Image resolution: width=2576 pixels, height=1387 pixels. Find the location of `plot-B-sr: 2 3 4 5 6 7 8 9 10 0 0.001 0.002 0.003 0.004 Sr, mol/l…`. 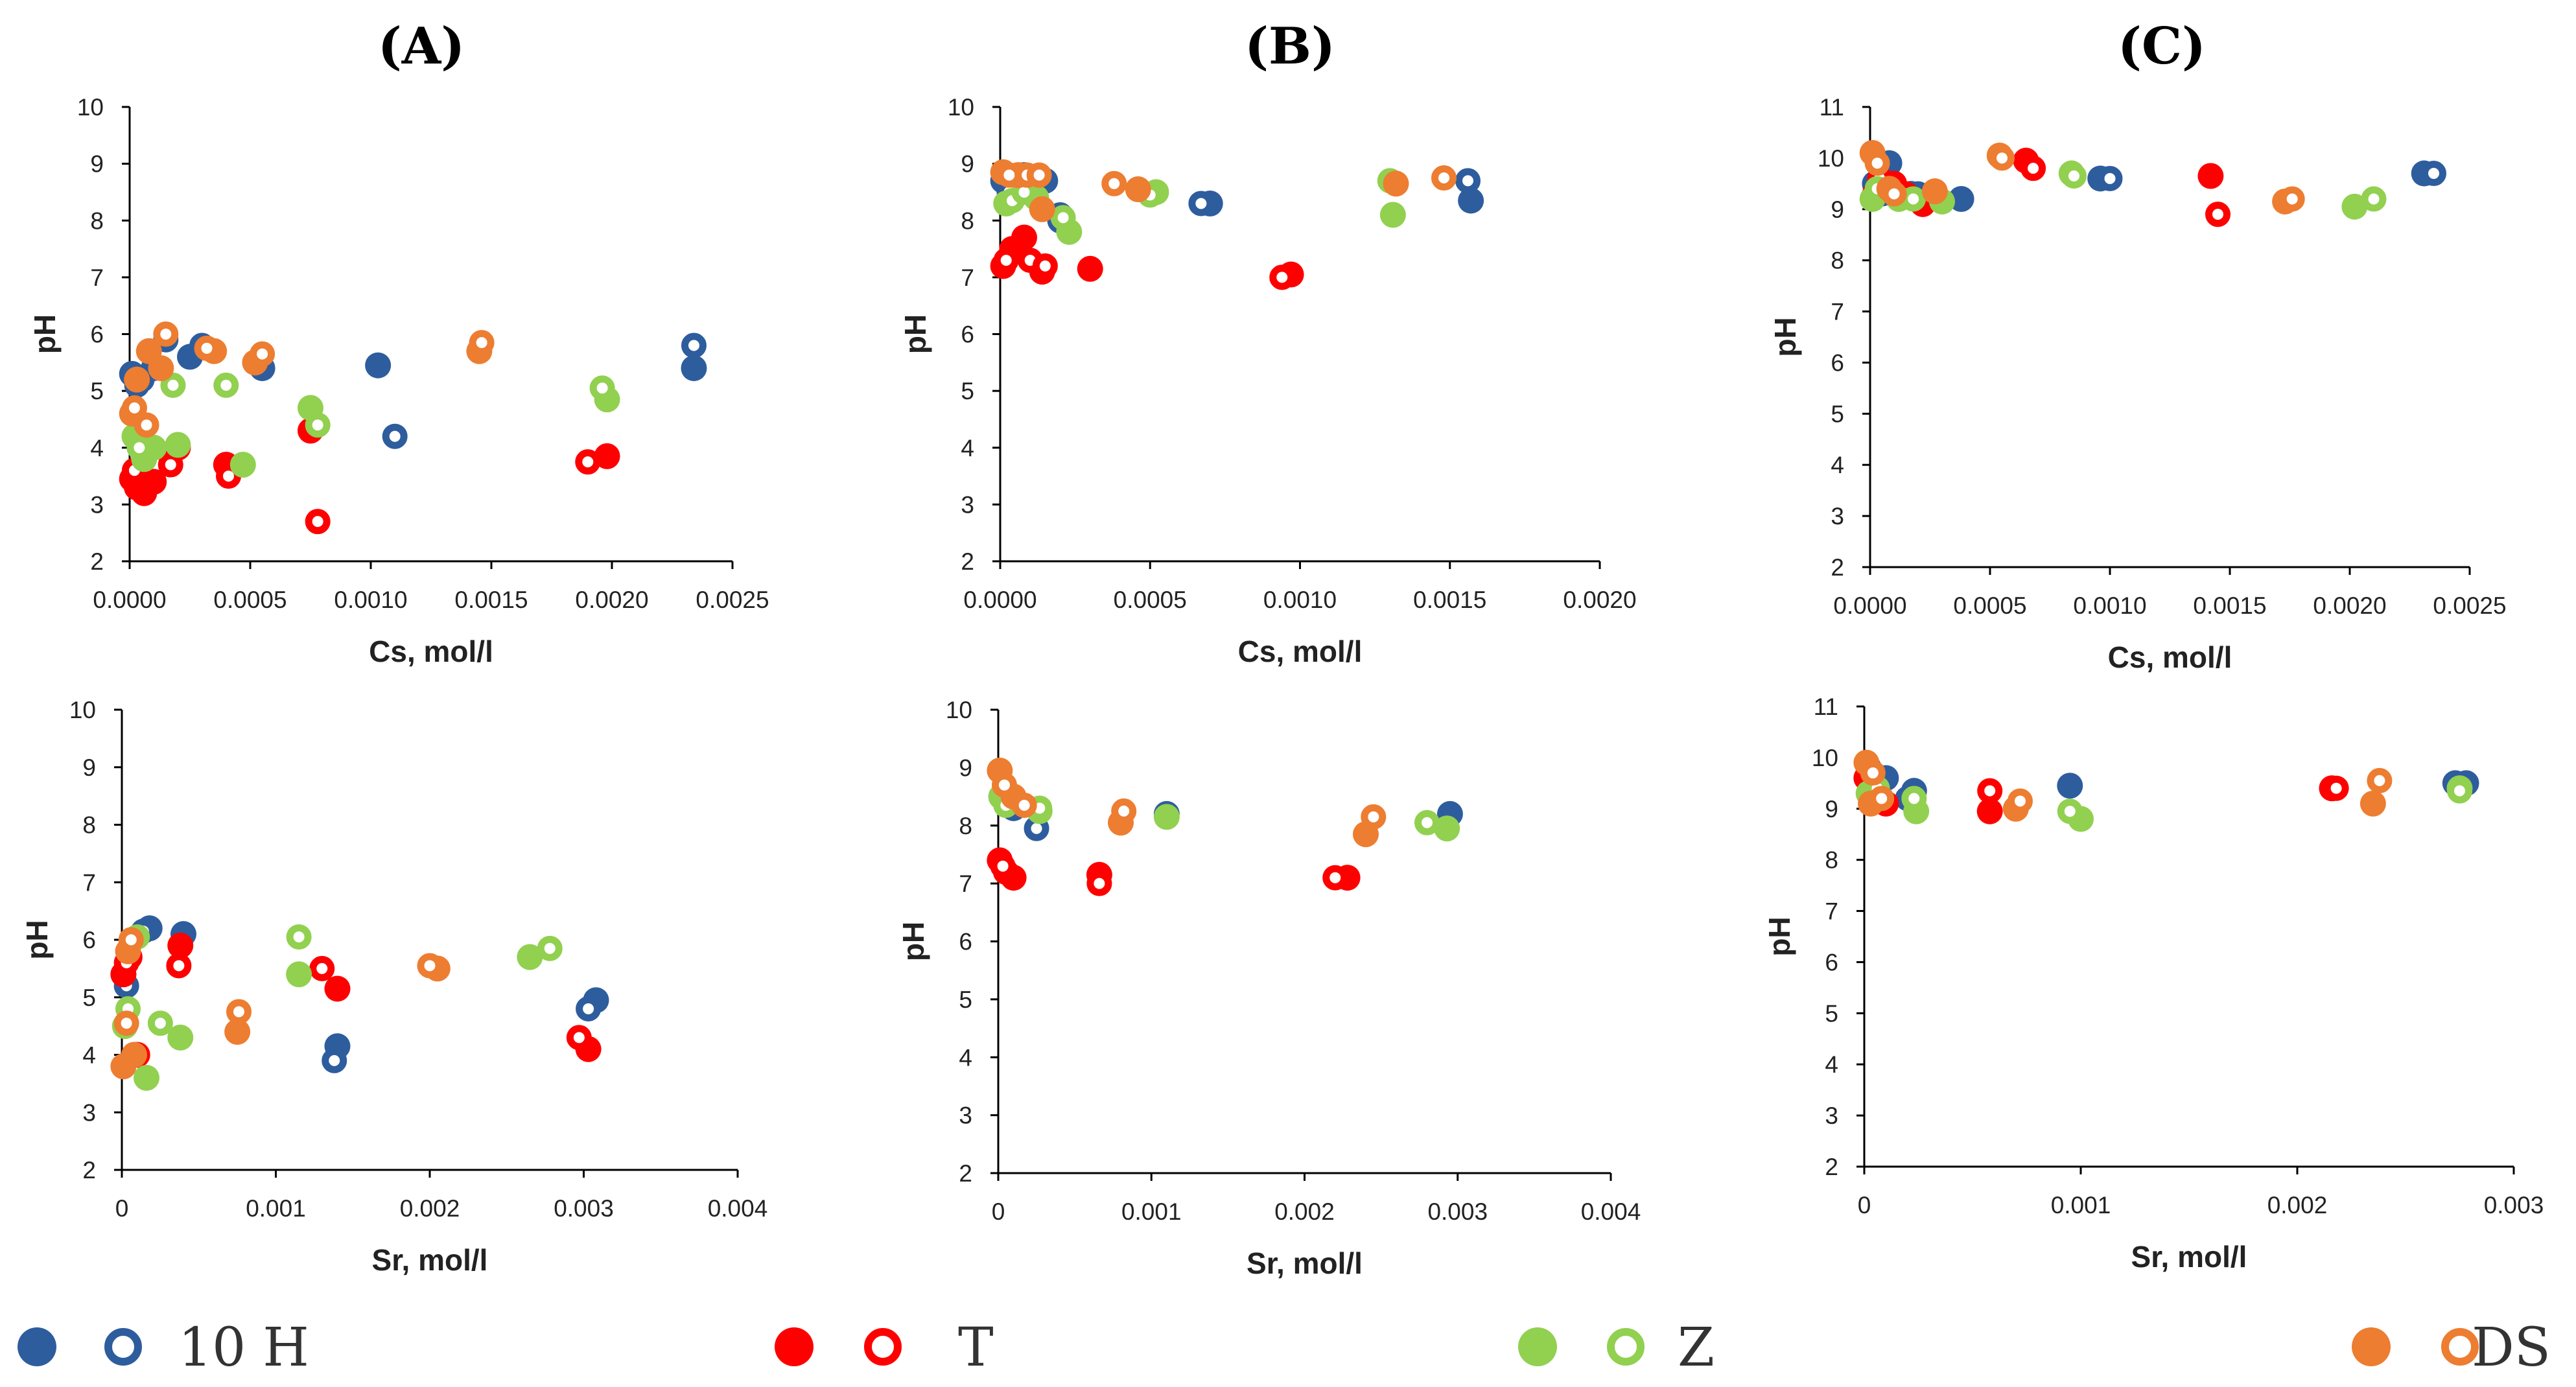

plot-B-sr: 2 3 4 5 6 7 8 9 10 0 0.001 0.002 0.003 0.004 Sr, mol/l… is located at coordinates (1268, 988).